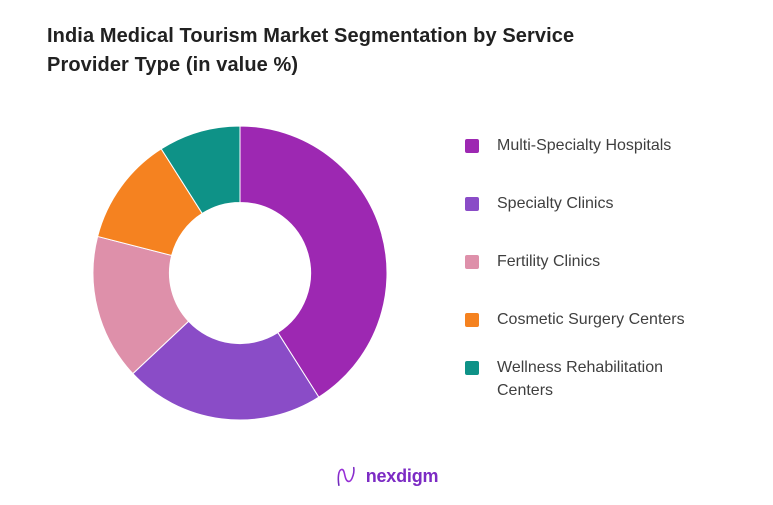  I want to click on legend-label: Wellness Rehabilitation Centers, so click(580, 379).